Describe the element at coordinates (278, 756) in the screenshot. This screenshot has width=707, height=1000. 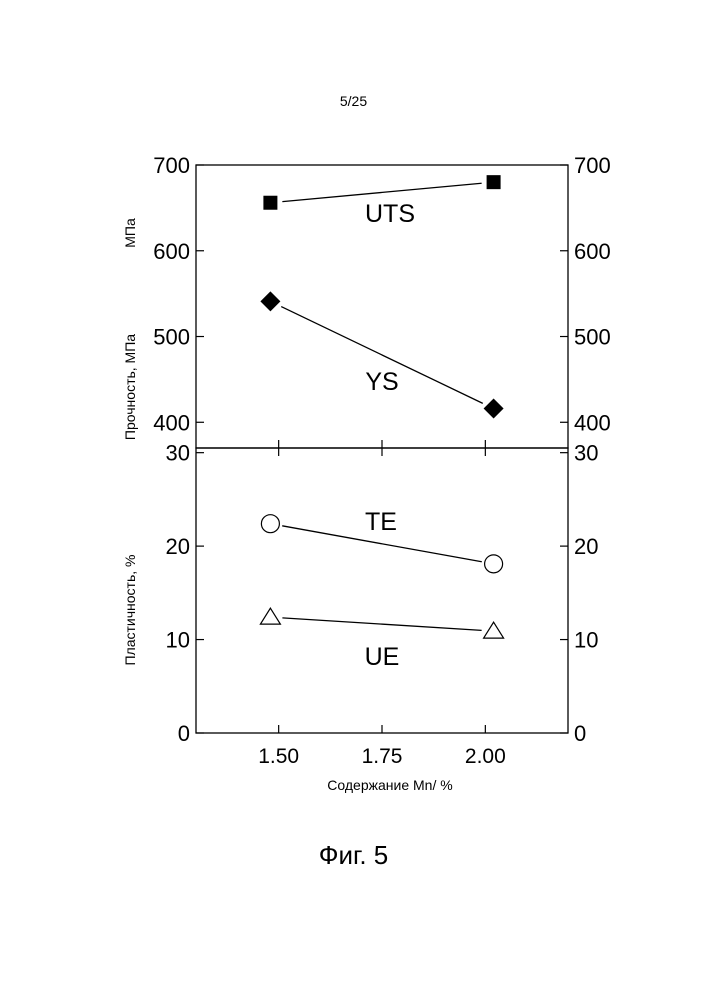
I see `xtick-label: 1.50` at that location.